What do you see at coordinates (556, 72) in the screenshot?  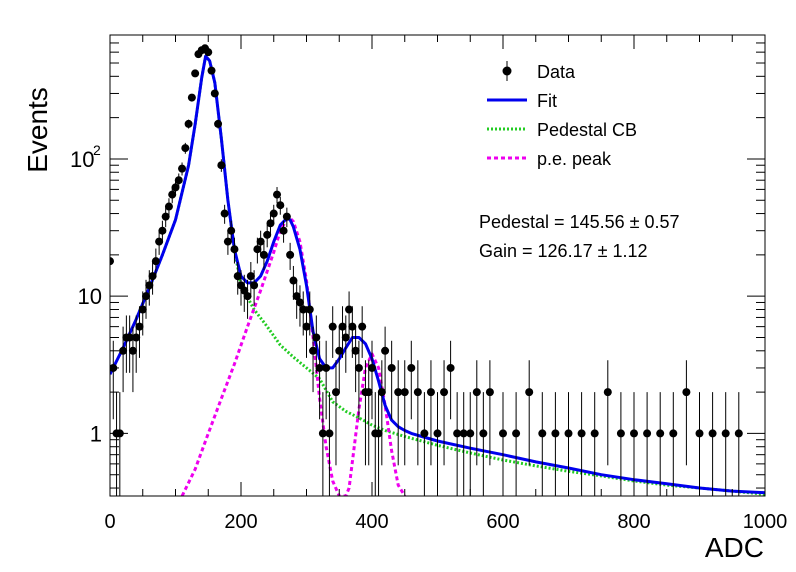 I see `legend-label: Data` at bounding box center [556, 72].